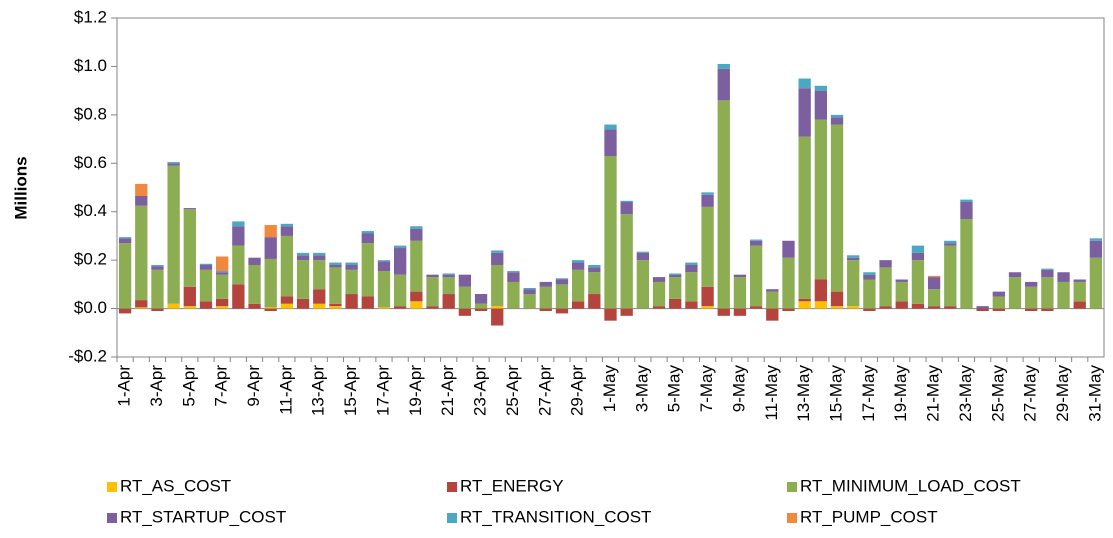 Image resolution: width=1113 pixels, height=538 pixels. I want to click on y-tick-label: $1.0, so click(90, 65).